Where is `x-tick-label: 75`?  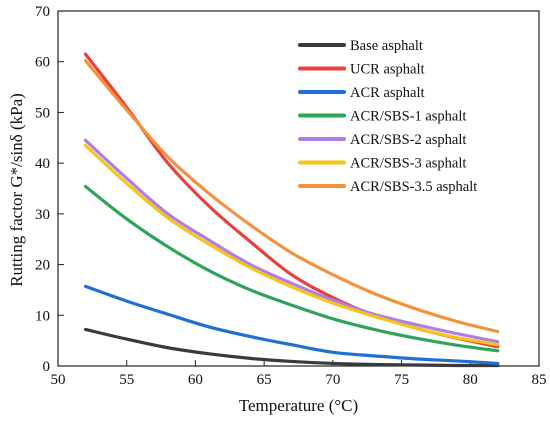
x-tick-label: 75 is located at coordinates (401, 380).